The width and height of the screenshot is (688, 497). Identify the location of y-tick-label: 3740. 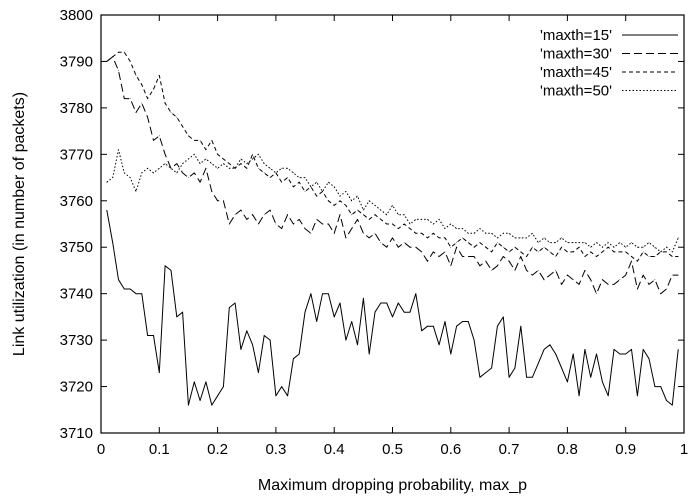
(76, 294).